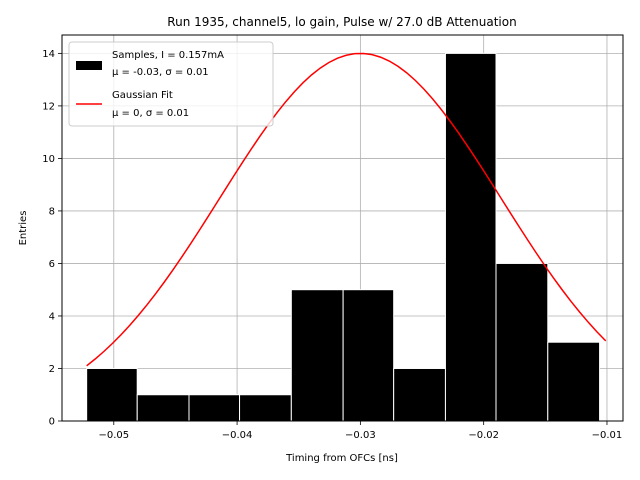  What do you see at coordinates (142, 95) in the screenshot?
I see `legend-label-fit-line1: Gaussian Fit` at bounding box center [142, 95].